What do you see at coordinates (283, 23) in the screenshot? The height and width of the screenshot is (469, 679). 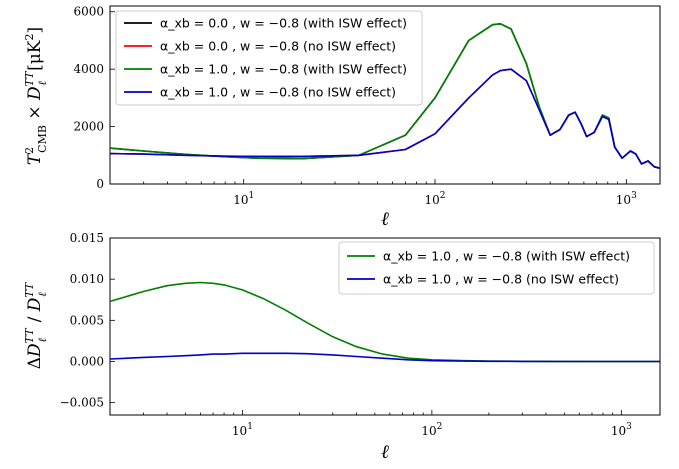 I see `legend-label: α_xb = 0.0 , w = −0.8 (with ISW effect)` at bounding box center [283, 23].